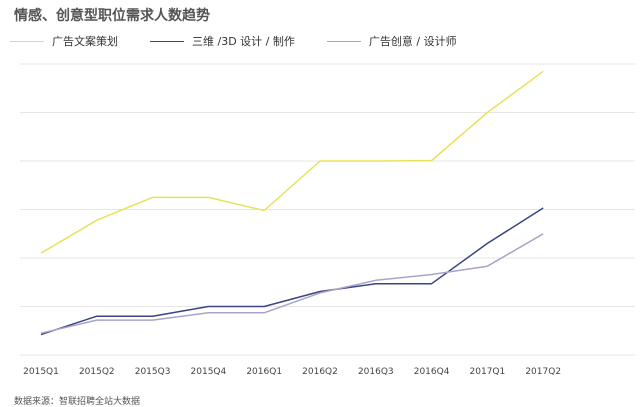 The height and width of the screenshot is (407, 640). What do you see at coordinates (77, 402) in the screenshot?
I see `data-source-note: 数据来源：智联招聘全站大数据` at bounding box center [77, 402].